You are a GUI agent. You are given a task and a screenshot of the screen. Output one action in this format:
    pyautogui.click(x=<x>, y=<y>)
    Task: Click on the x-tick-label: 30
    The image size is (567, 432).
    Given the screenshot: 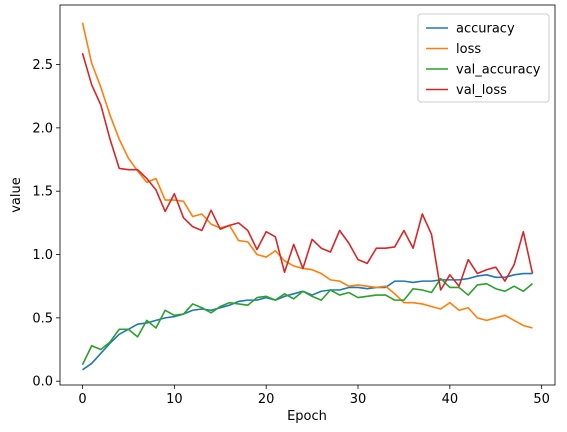 What is the action you would take?
    pyautogui.click(x=358, y=399)
    